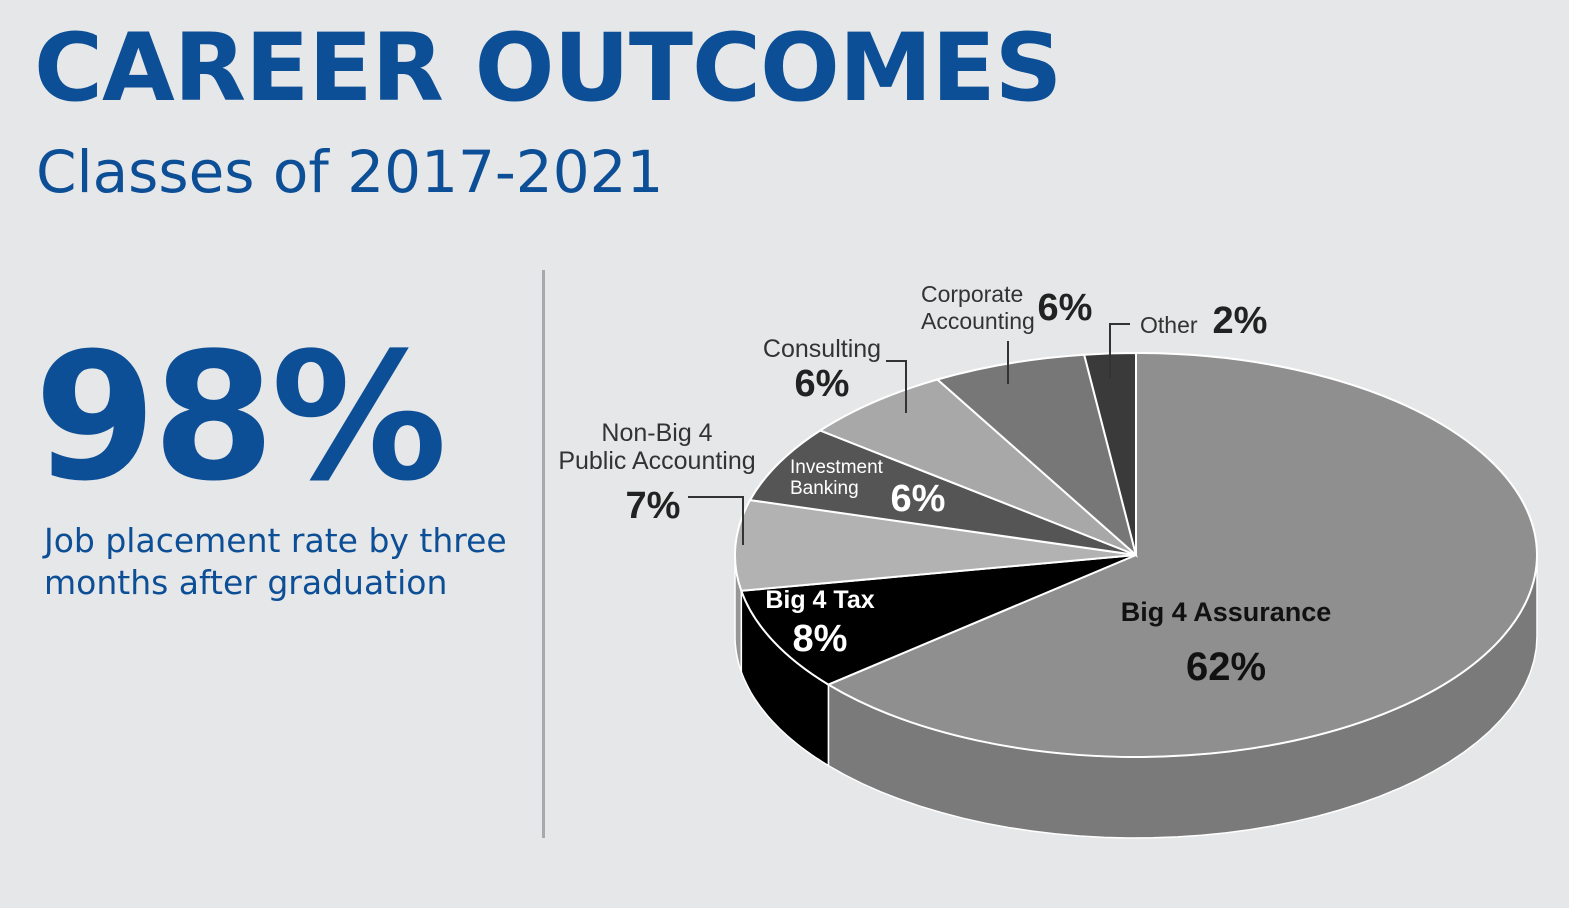  What do you see at coordinates (1119, 350) in the screenshot?
I see `leader-line-other` at bounding box center [1119, 350].